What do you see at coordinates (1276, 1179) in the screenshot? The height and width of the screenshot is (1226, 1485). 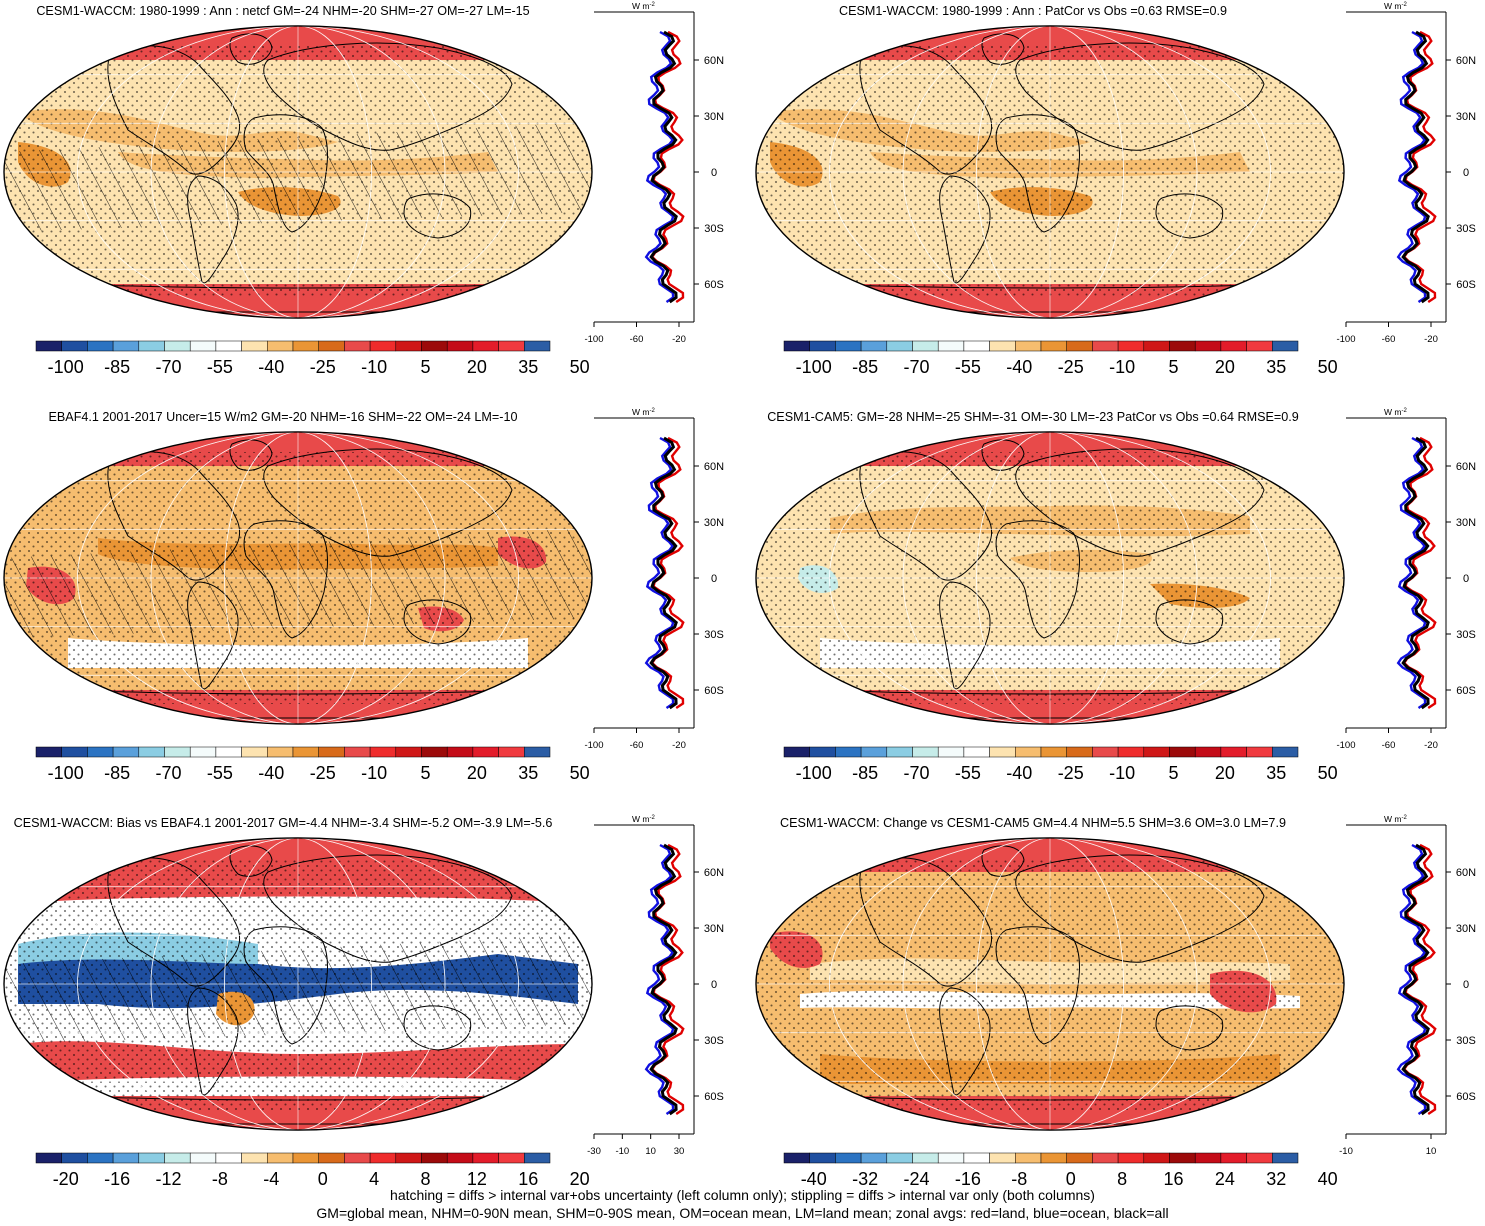 I see `colorbar-label: 32` at bounding box center [1276, 1179].